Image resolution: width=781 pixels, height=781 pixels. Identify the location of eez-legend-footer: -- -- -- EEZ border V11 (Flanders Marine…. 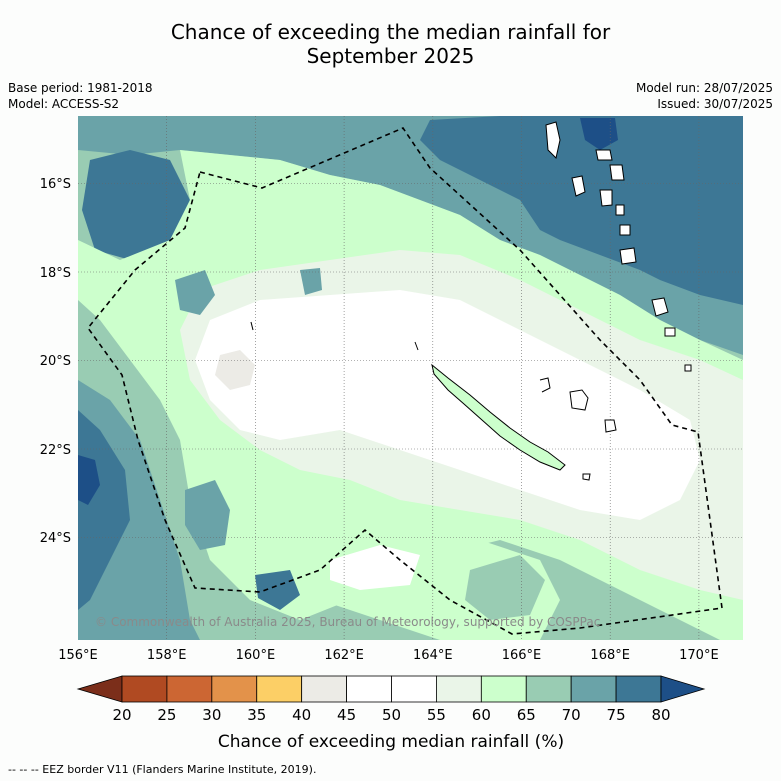
(162, 769).